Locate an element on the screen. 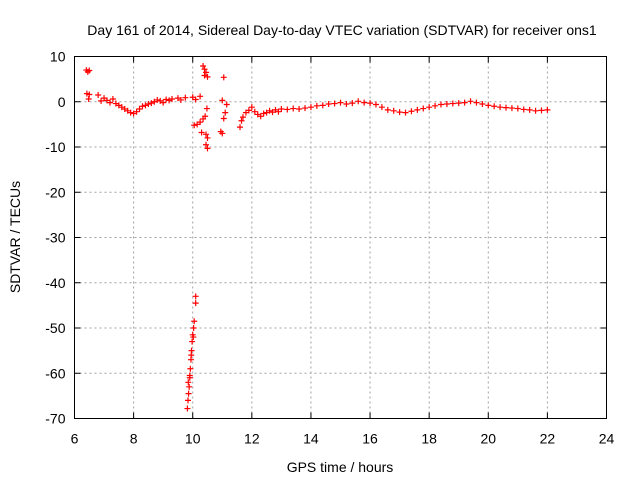 The image size is (640, 485). y-tick-label: 0 is located at coordinates (62, 102).